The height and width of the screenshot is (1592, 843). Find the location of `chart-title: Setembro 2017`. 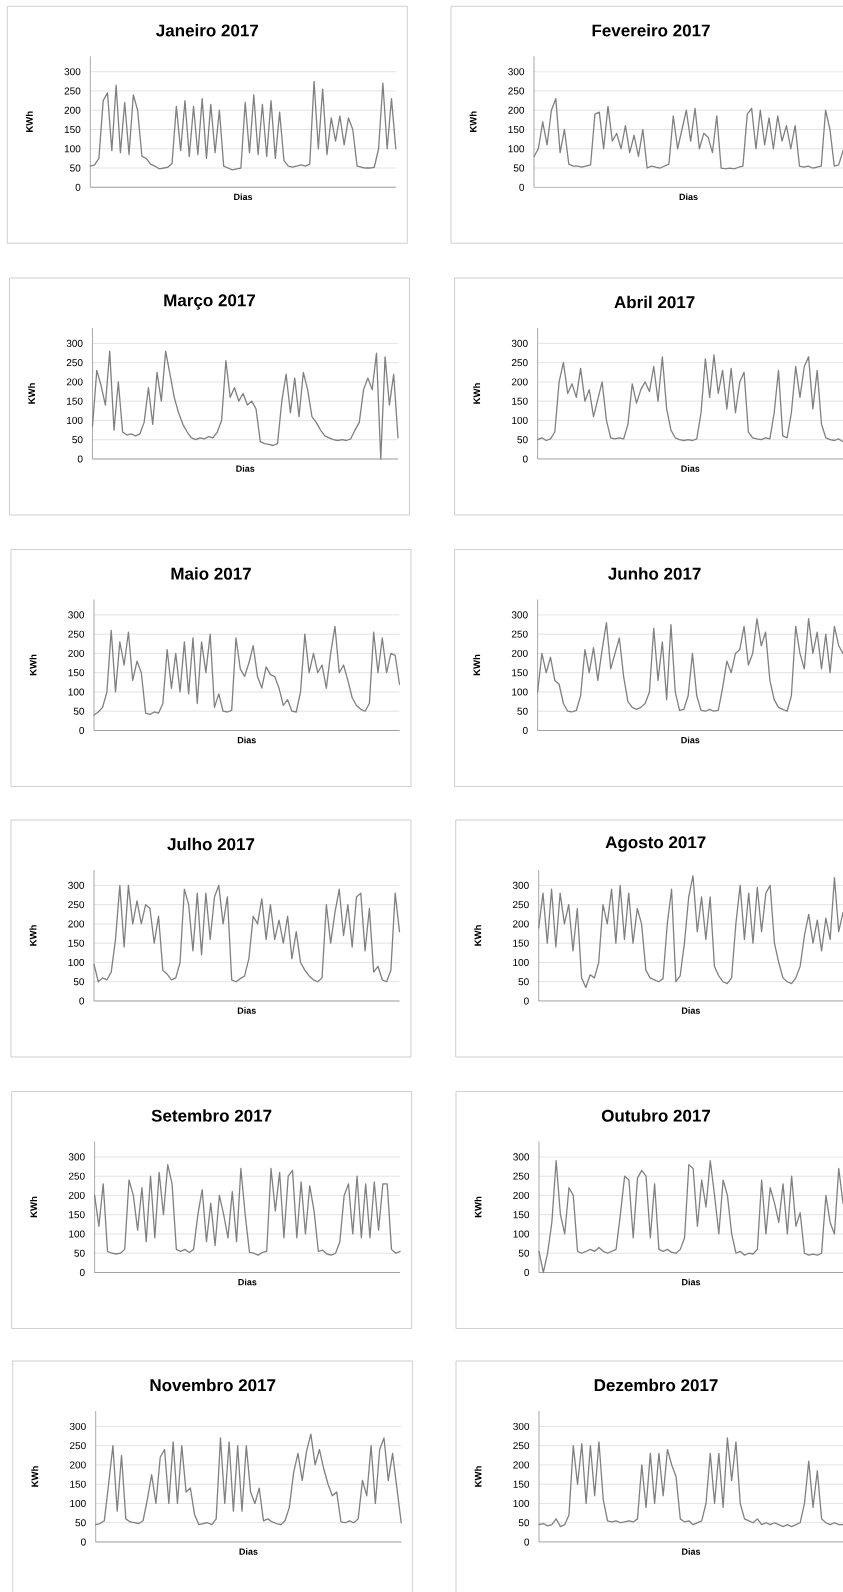

chart-title: Setembro 2017 is located at coordinates (211, 1115).